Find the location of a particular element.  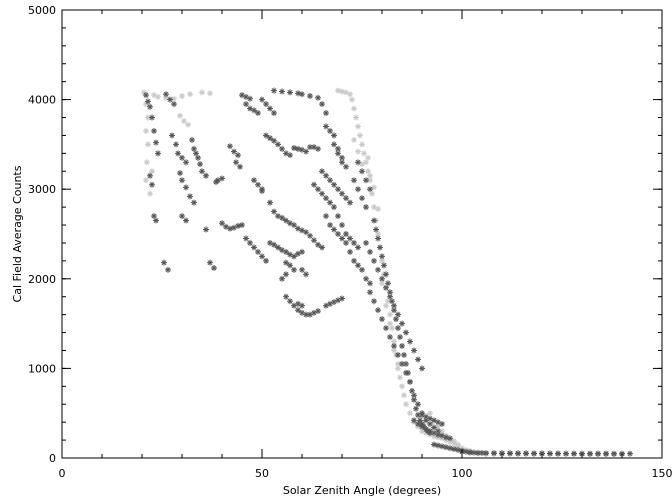

x-axis-label: Solar Zenith Angle (degrees) is located at coordinates (362, 490).